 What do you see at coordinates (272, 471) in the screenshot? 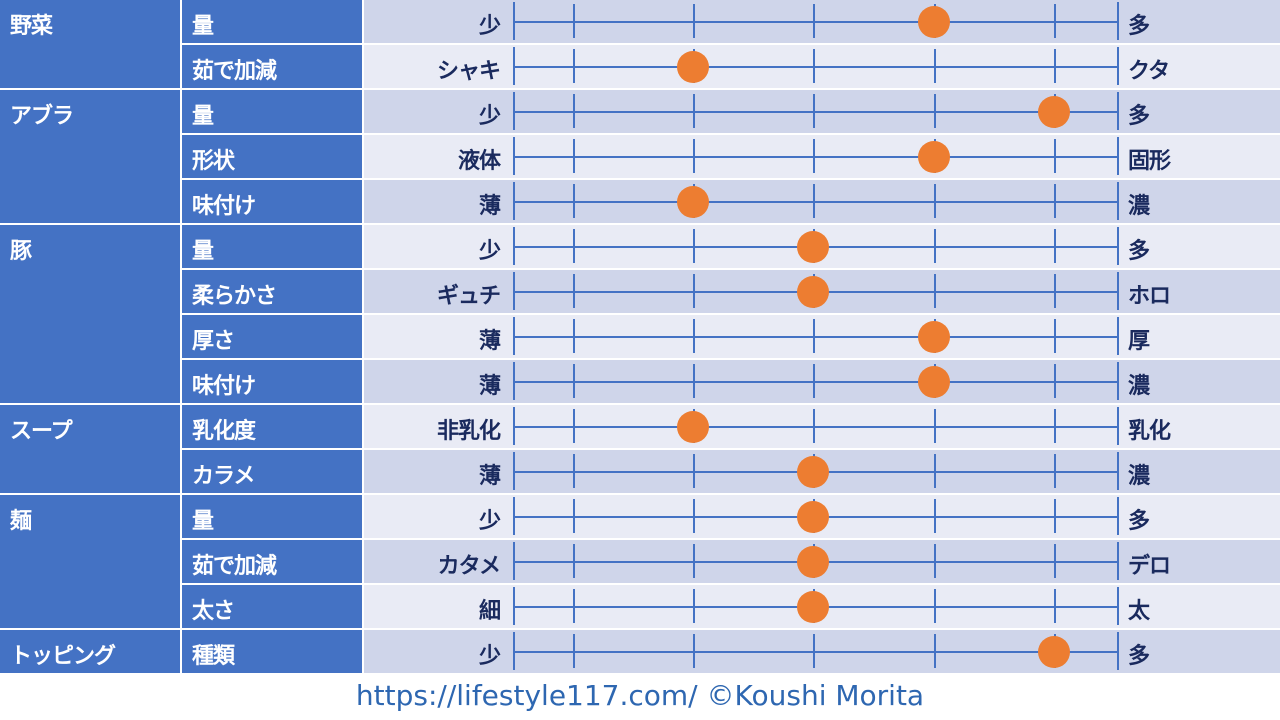
I see `attribute-label: カラメ` at bounding box center [272, 471].